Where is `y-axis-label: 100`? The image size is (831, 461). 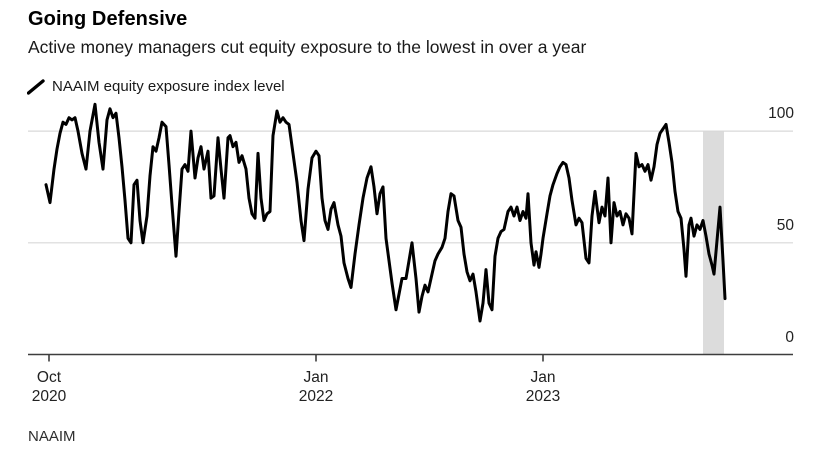 y-axis-label: 100 is located at coordinates (781, 114).